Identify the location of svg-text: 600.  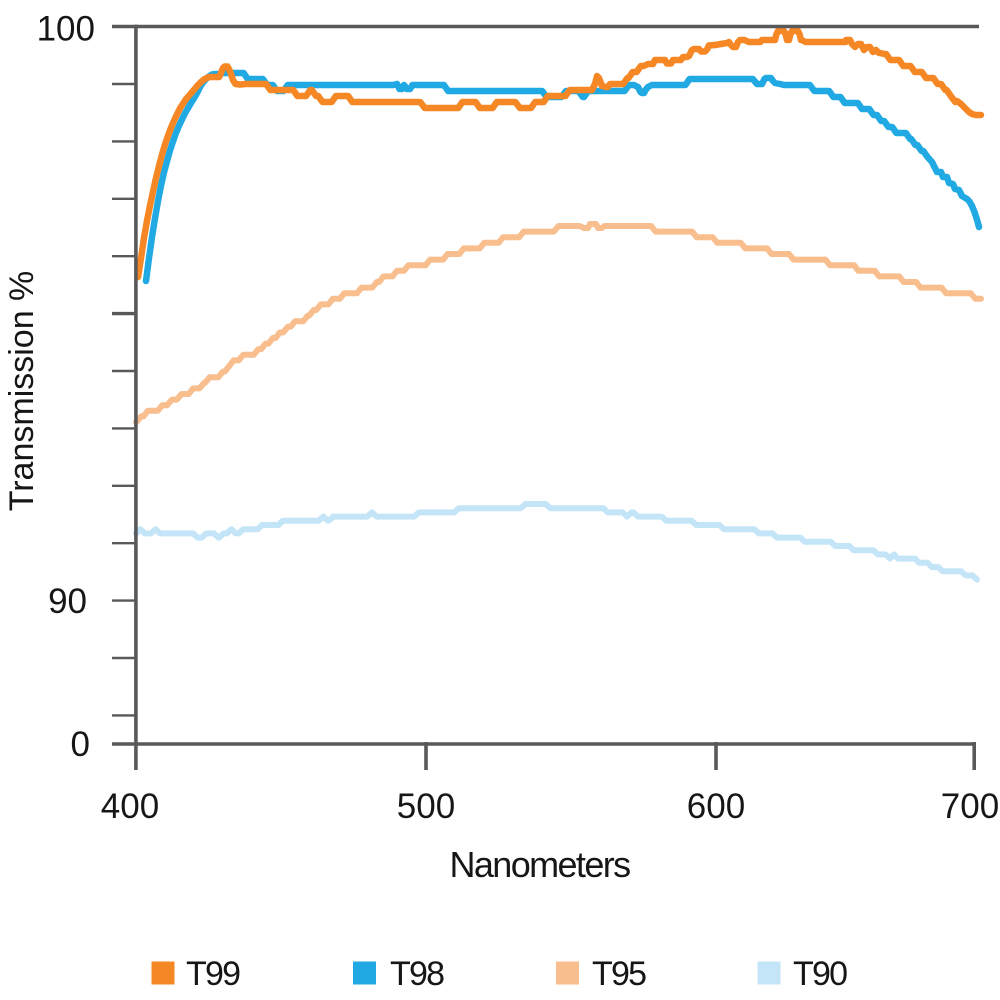
(716, 806).